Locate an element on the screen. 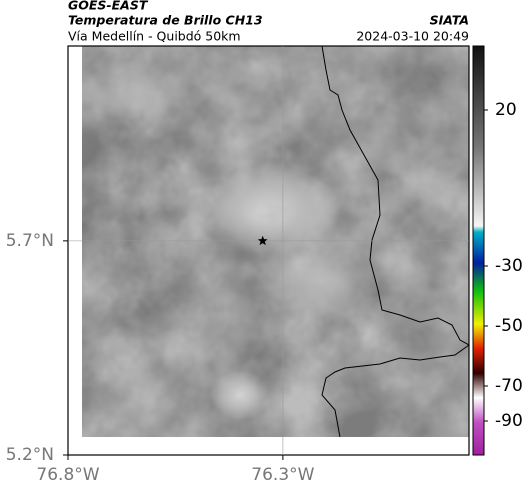  colorbar is located at coordinates (478, 250).